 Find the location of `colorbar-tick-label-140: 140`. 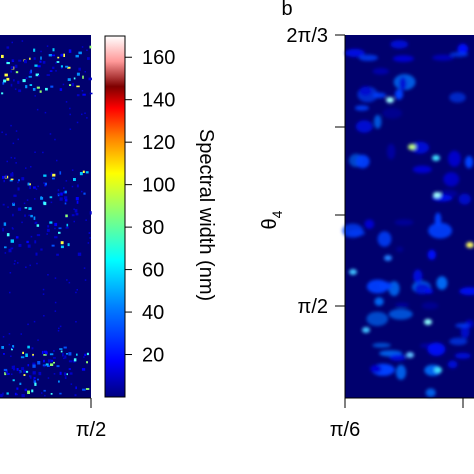

colorbar-tick-label-140: 140 is located at coordinates (158, 101).